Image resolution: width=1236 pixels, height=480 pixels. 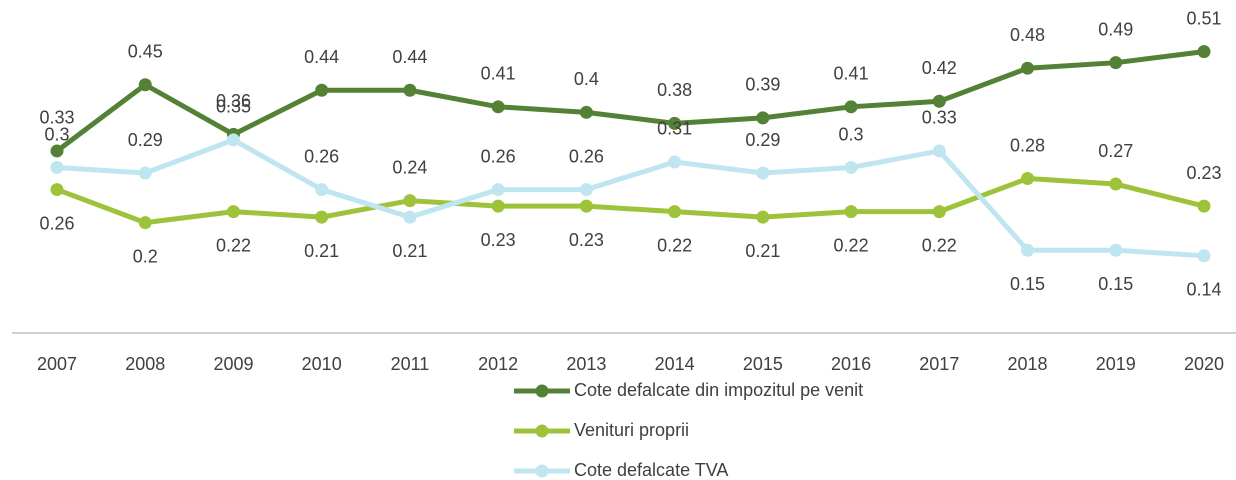 What do you see at coordinates (763, 364) in the screenshot?
I see `x-tick-label: 2015` at bounding box center [763, 364].